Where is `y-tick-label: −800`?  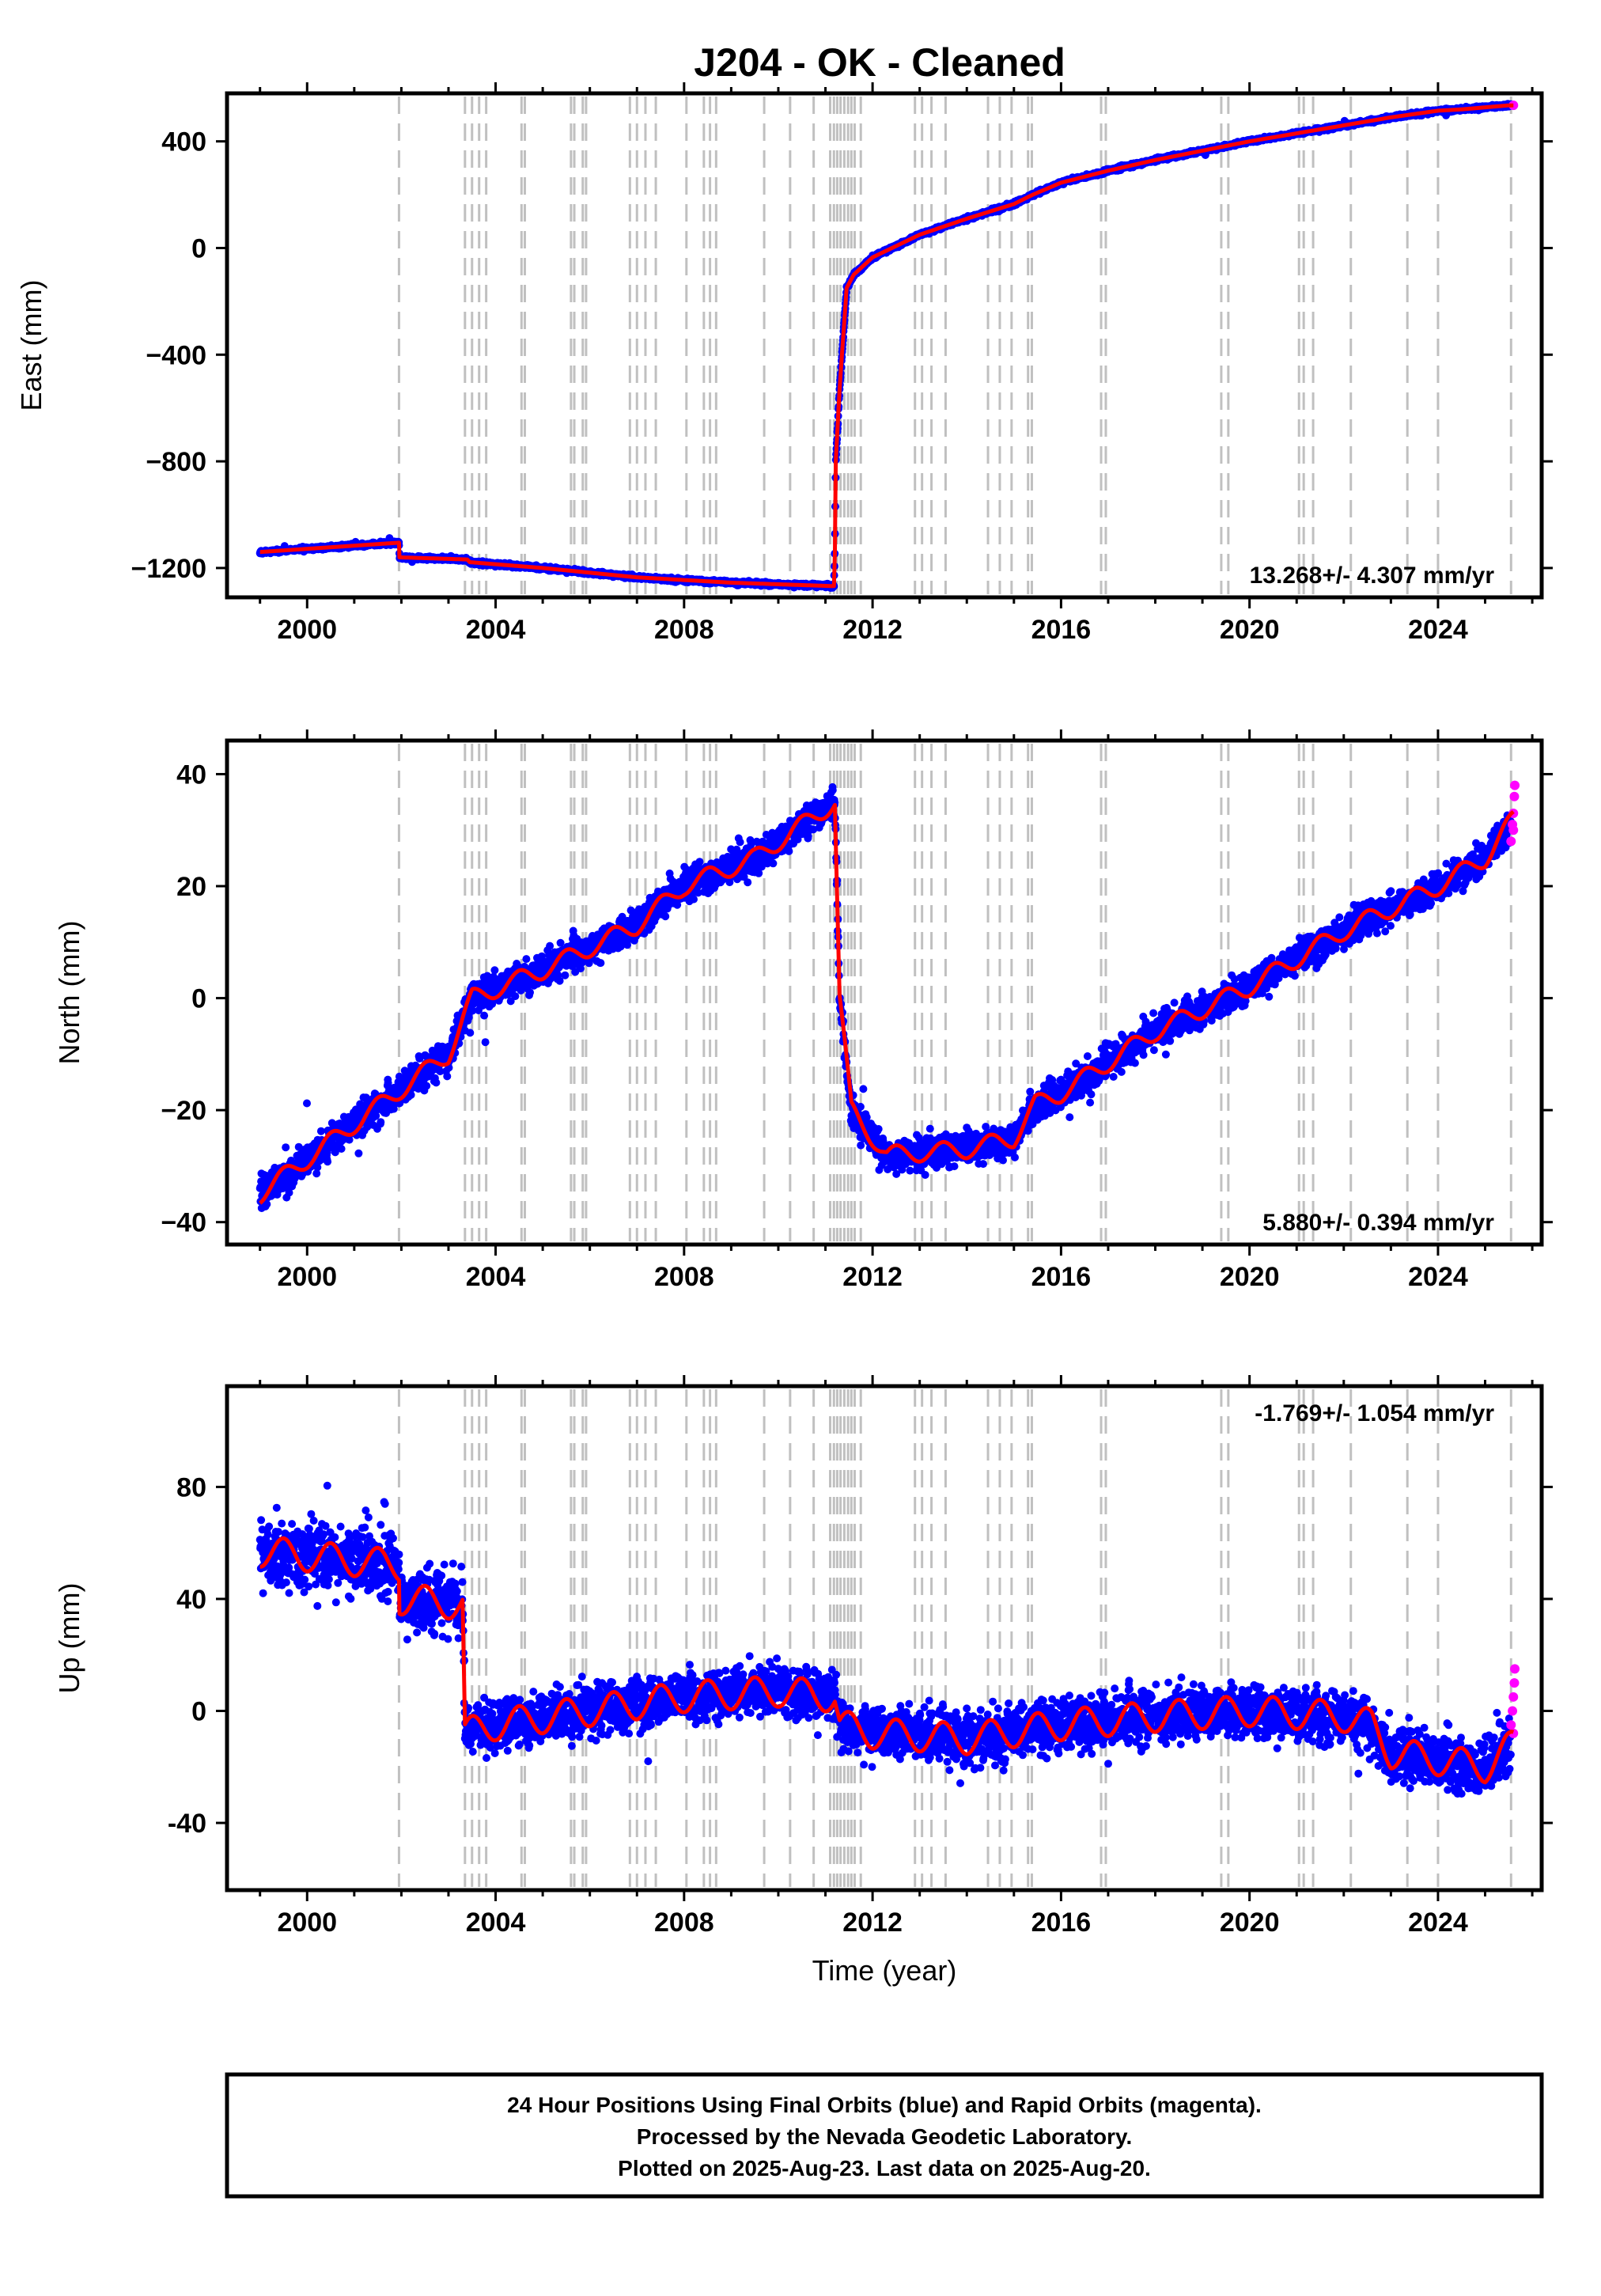
y-tick-label: −800 is located at coordinates (176, 462).